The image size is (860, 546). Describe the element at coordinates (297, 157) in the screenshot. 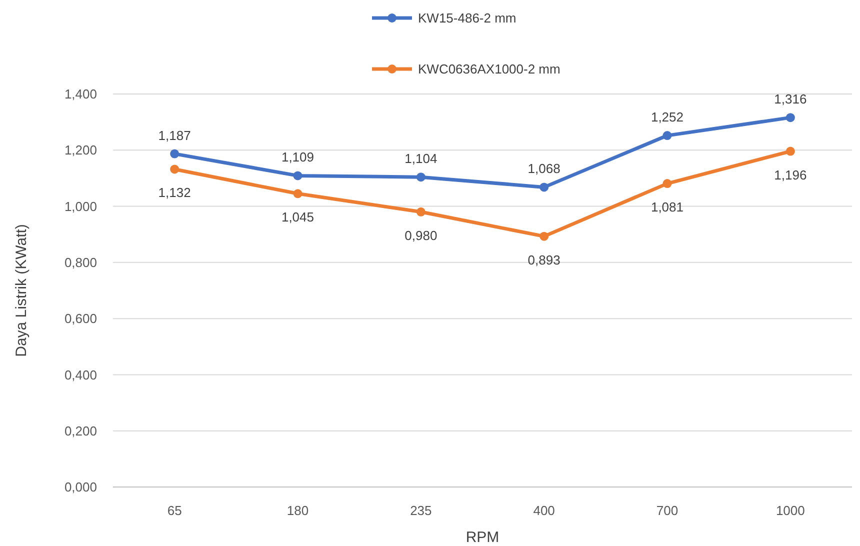

I see `data-label: 1,109` at that location.